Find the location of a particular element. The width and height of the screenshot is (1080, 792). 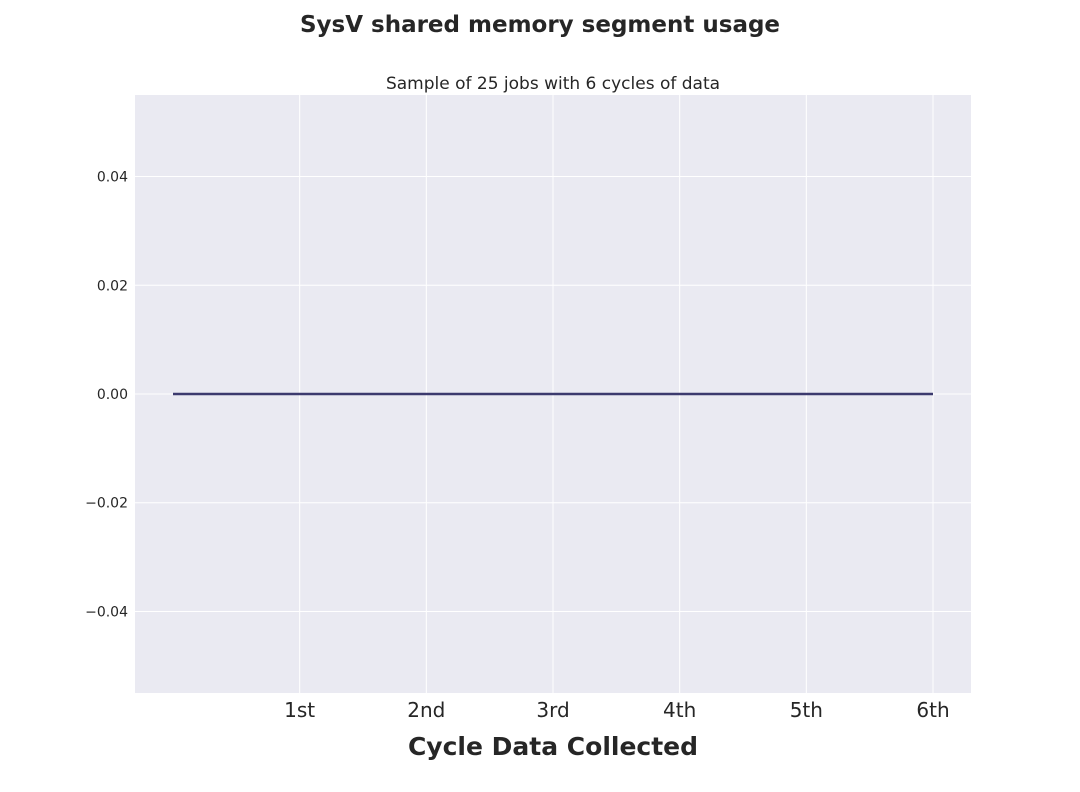

x-tick-label: 5th is located at coordinates (806, 710).